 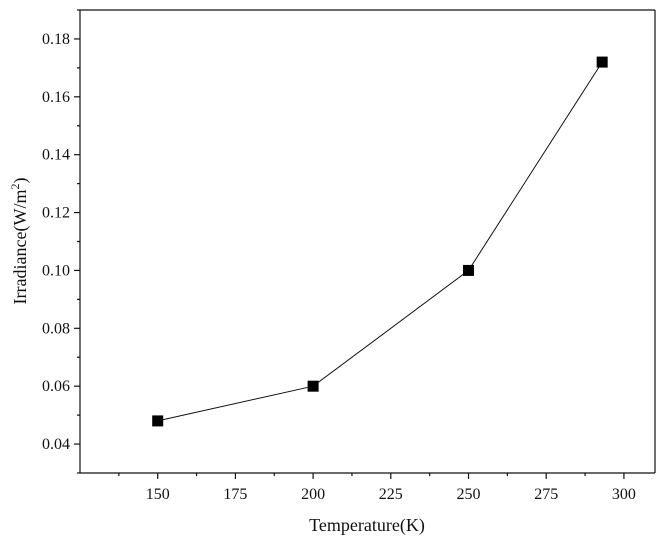 What do you see at coordinates (56, 386) in the screenshot?
I see `y-tick-label: 0.06` at bounding box center [56, 386].